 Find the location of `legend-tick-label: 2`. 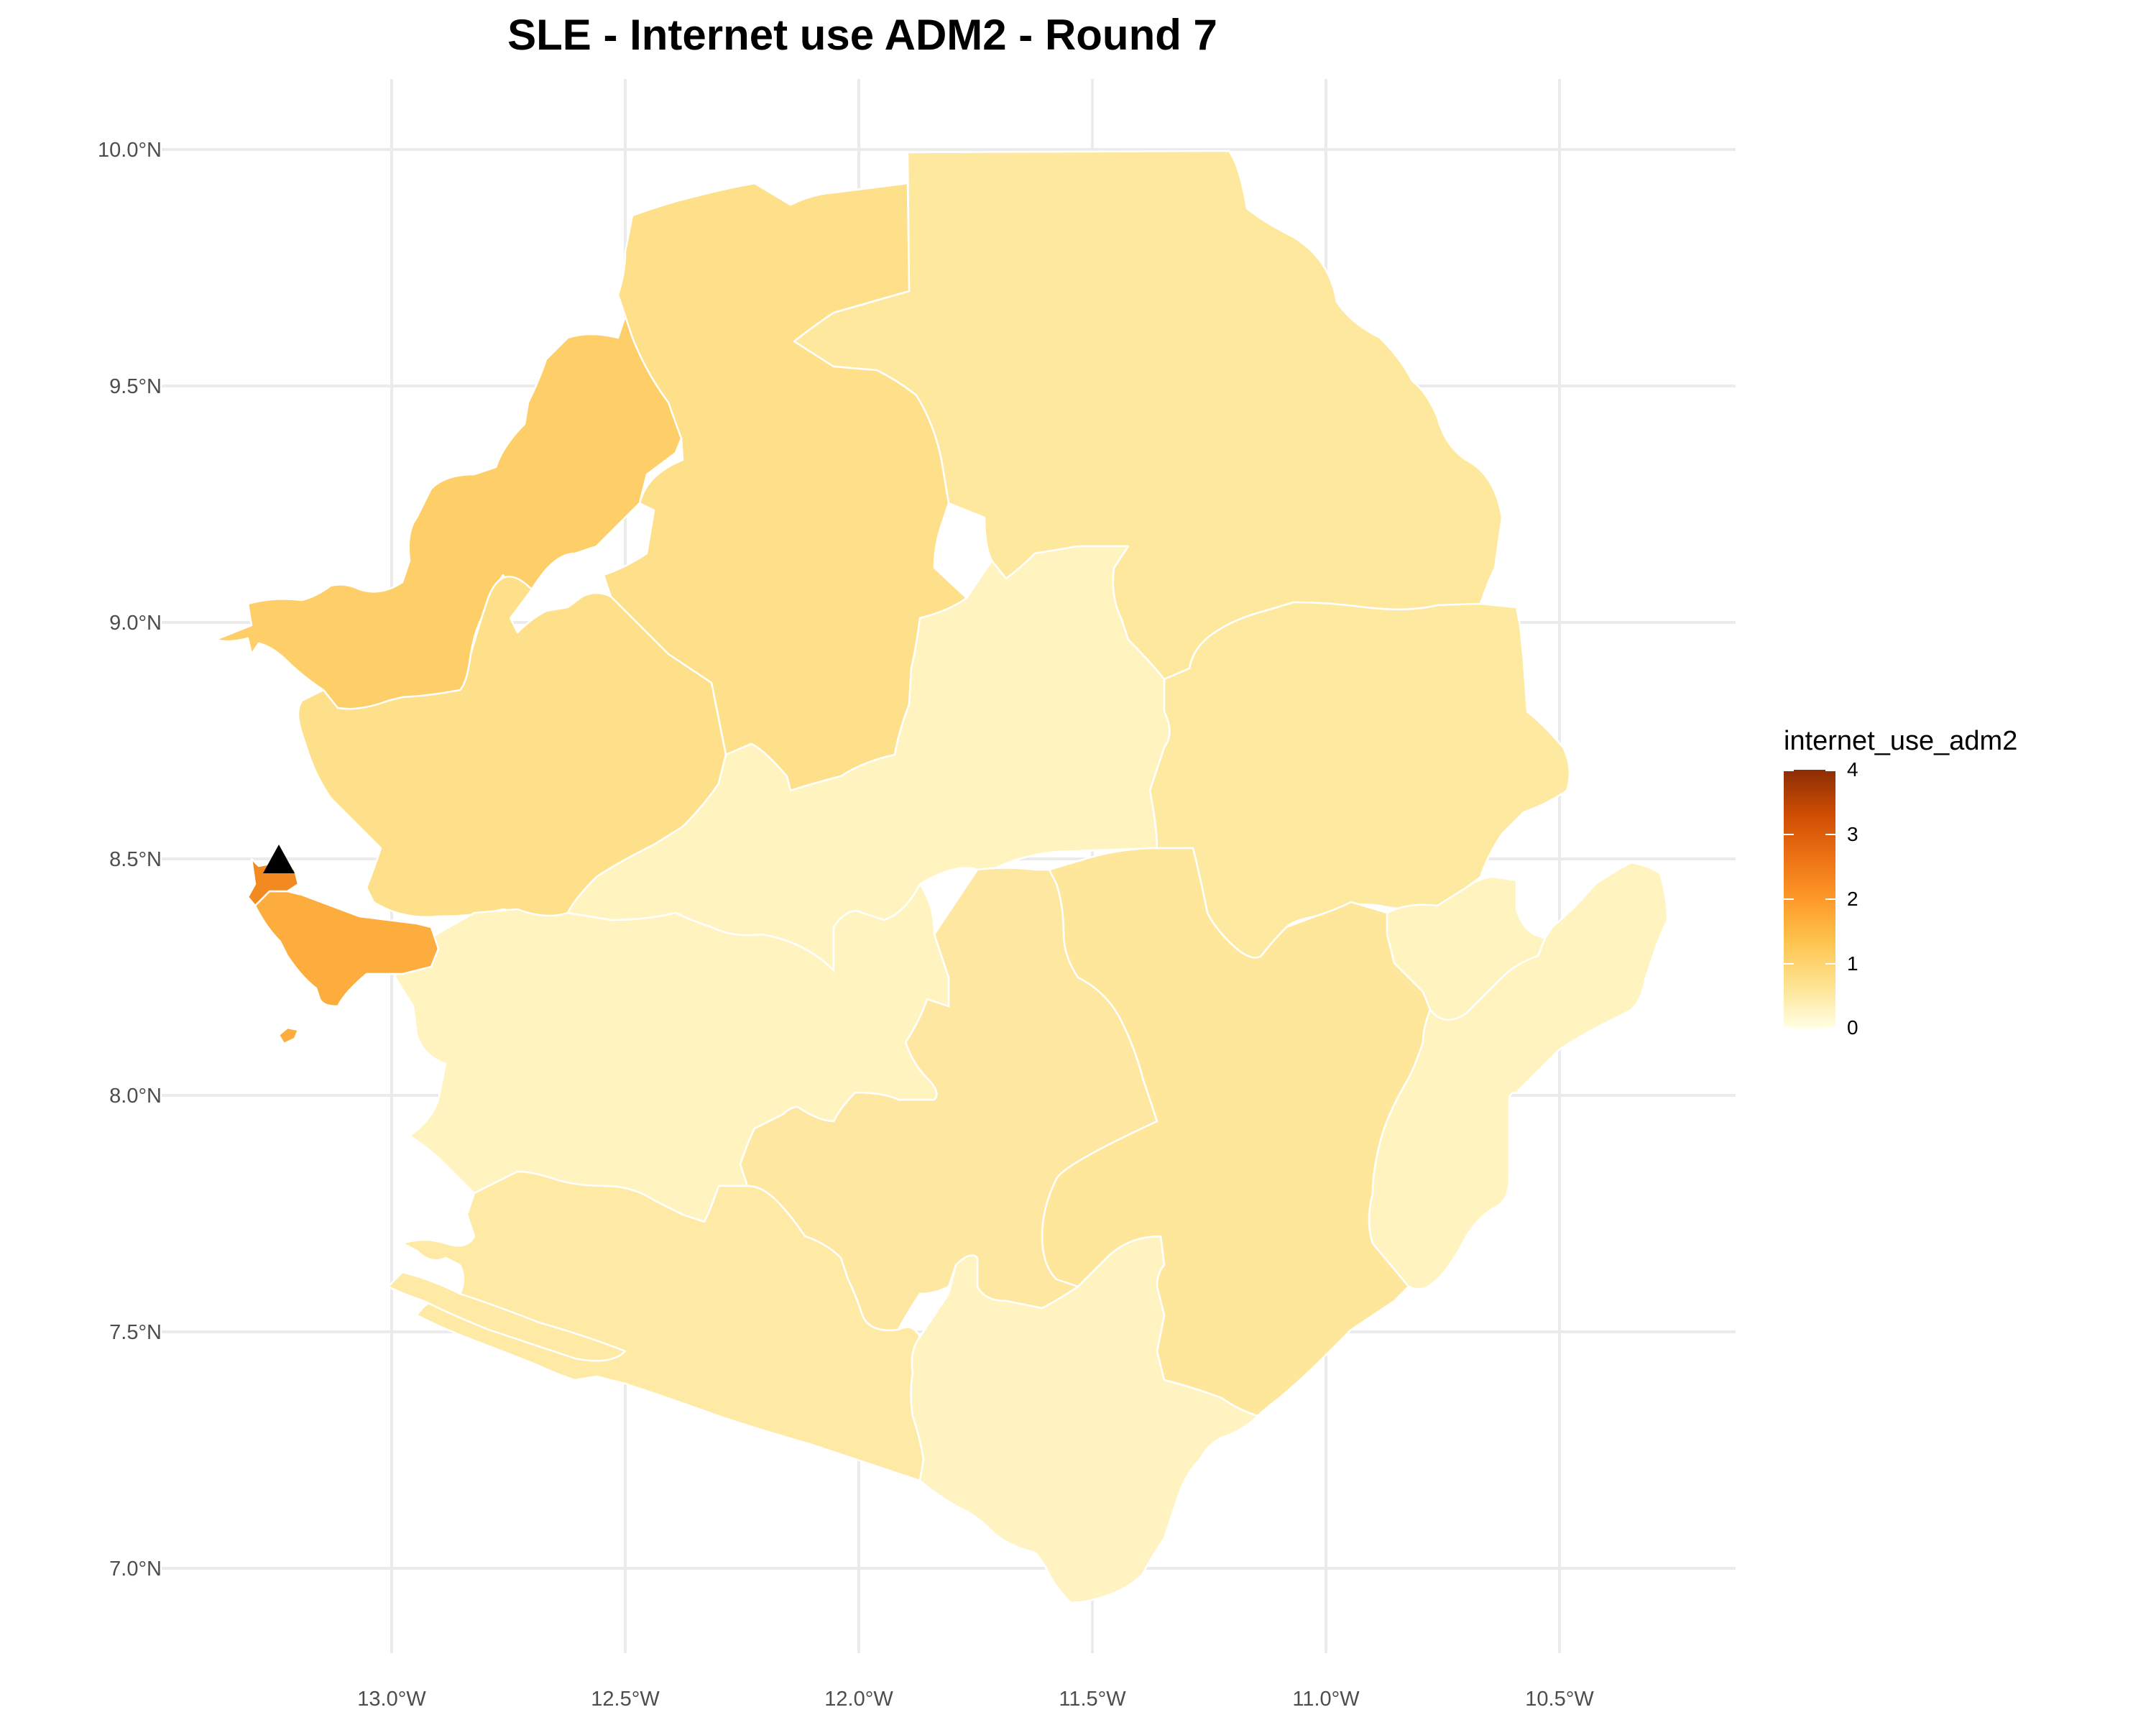

legend-tick-label: 2 is located at coordinates (1852, 899).